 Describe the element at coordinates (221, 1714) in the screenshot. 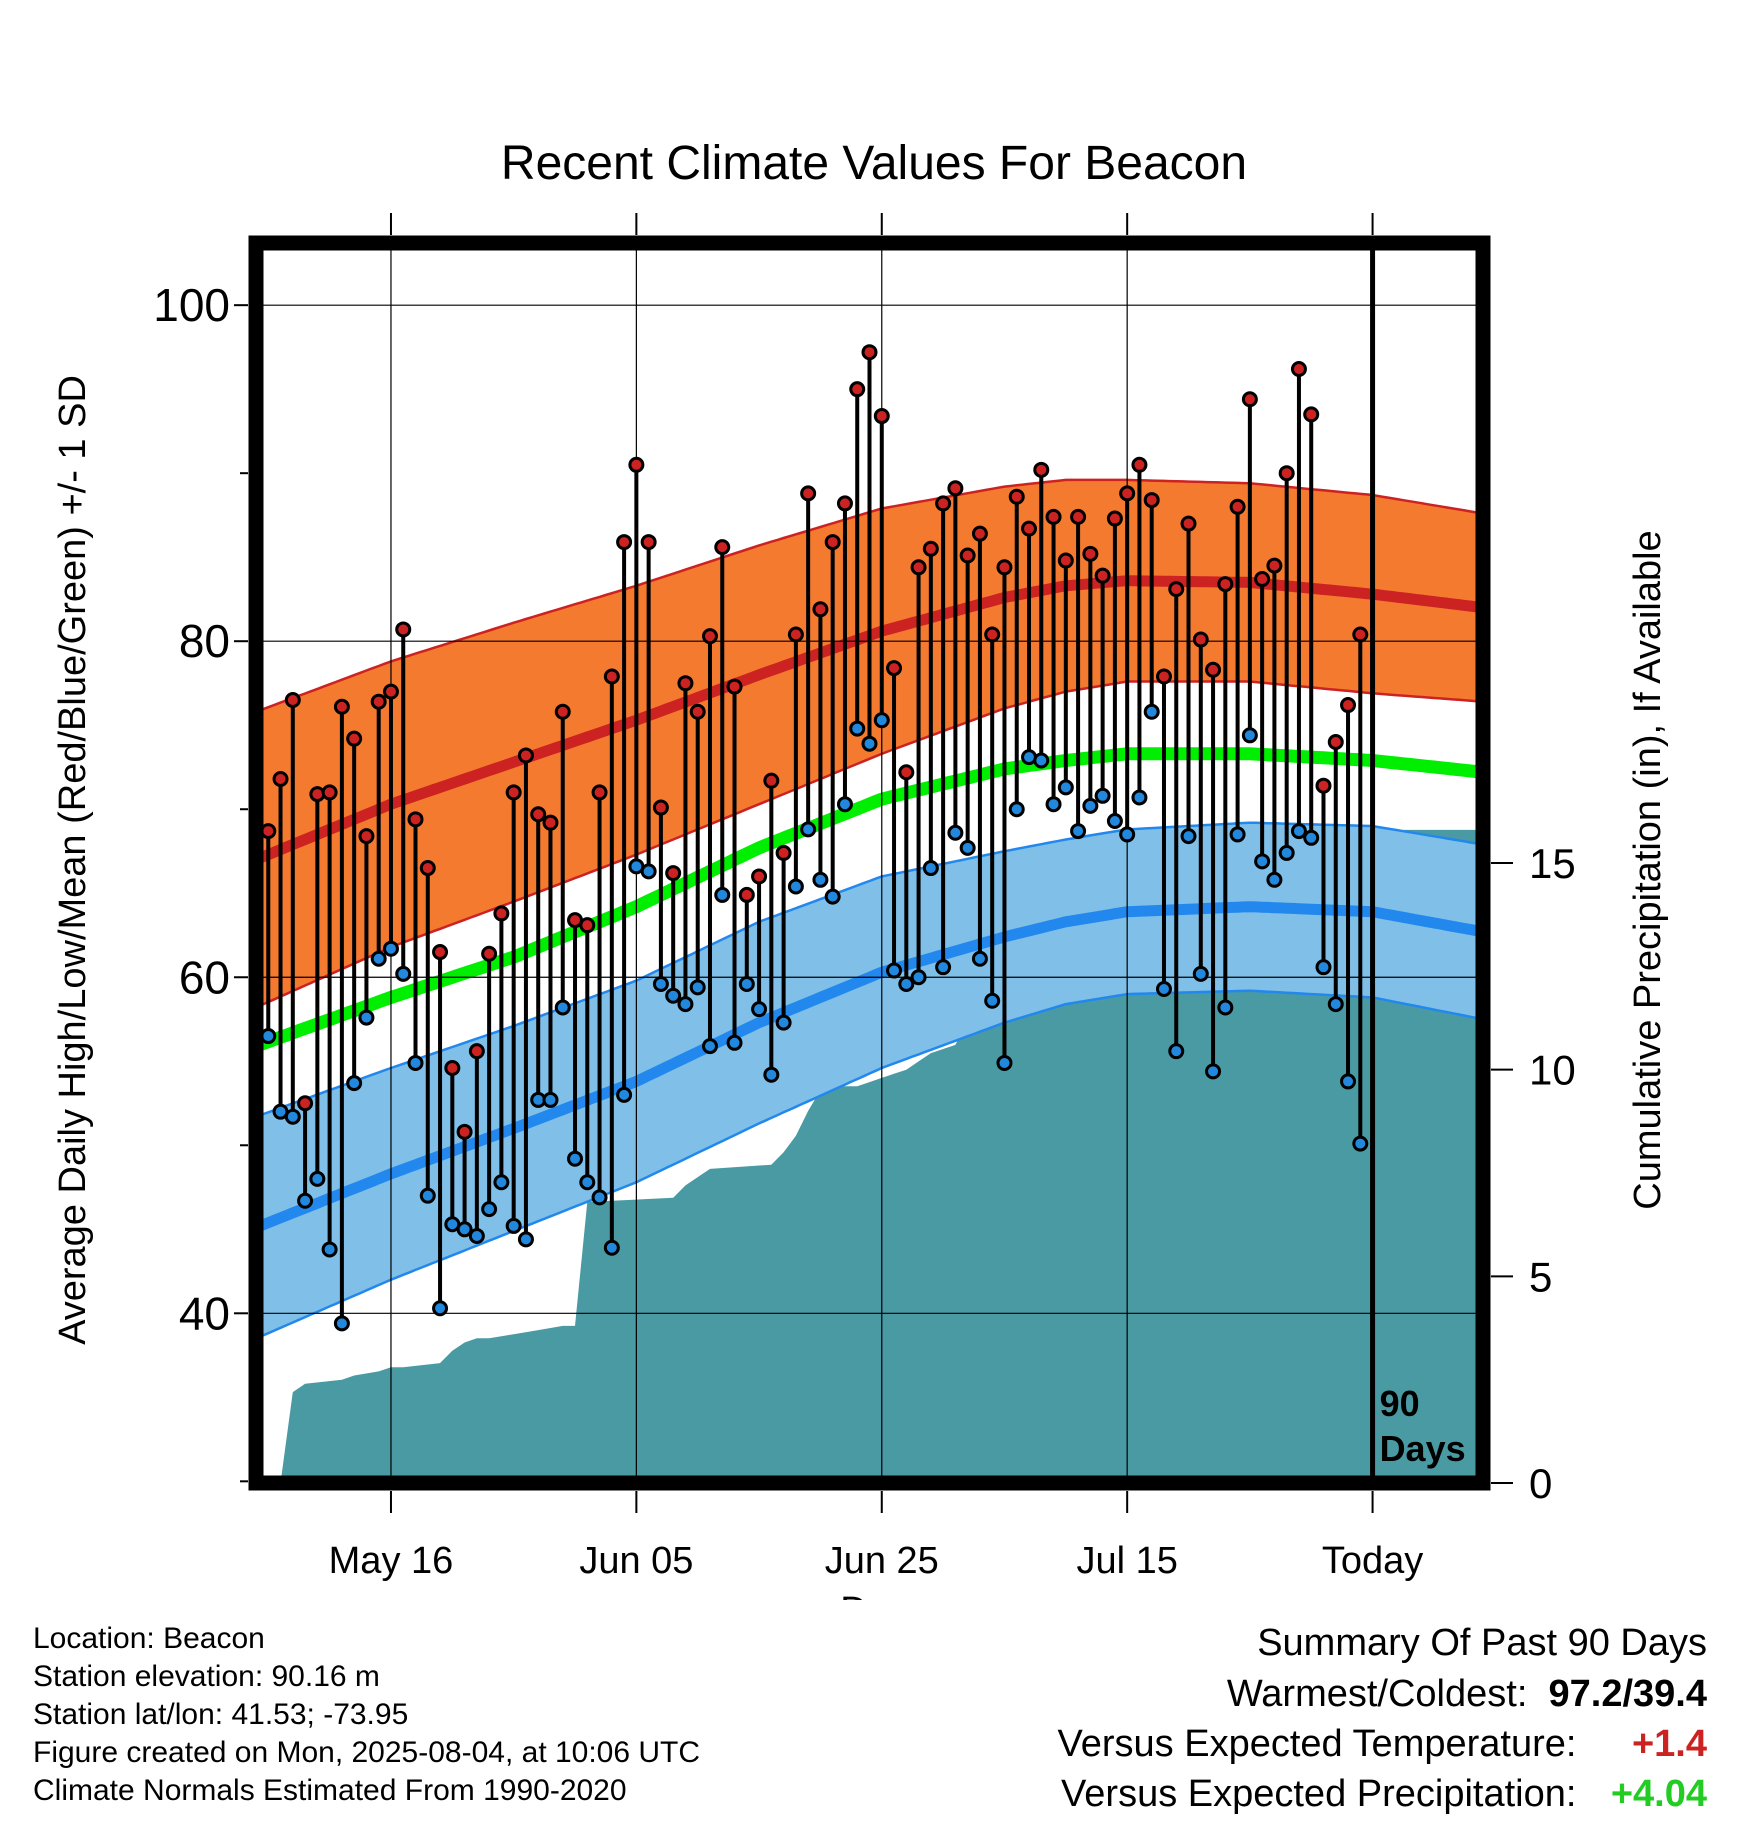

I see `footer-latlon: Station lat/lon: 41.53; -73.95` at that location.